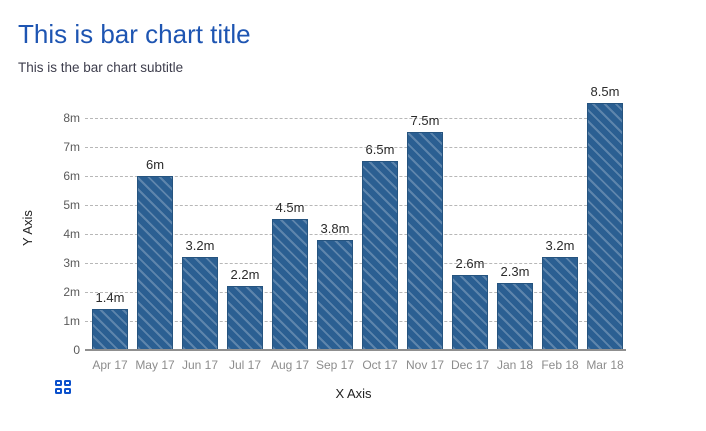 The height and width of the screenshot is (431, 706). What do you see at coordinates (425, 120) in the screenshot?
I see `bar-value-label: 7.5m` at bounding box center [425, 120].